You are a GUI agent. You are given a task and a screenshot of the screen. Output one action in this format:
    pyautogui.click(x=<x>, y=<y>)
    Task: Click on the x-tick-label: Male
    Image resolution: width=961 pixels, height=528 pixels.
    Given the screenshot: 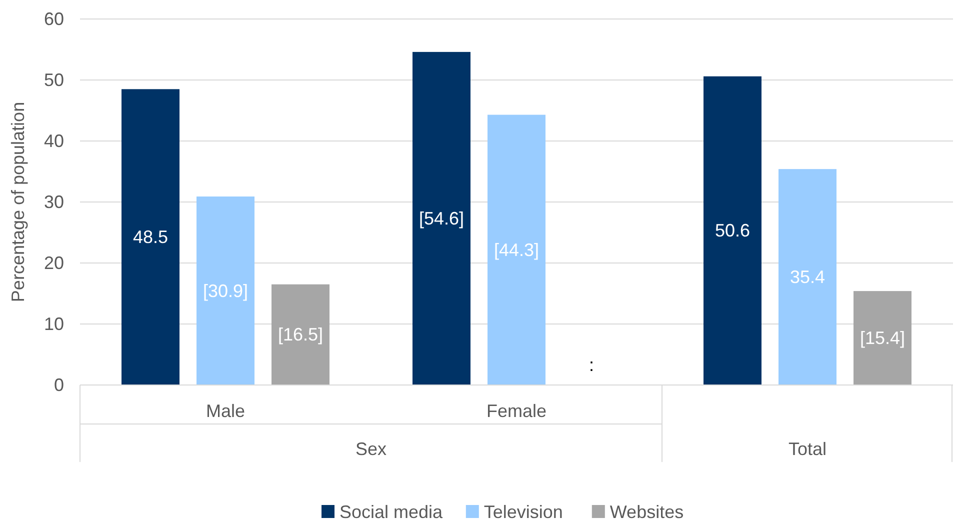 What is the action you would take?
    pyautogui.click(x=226, y=411)
    